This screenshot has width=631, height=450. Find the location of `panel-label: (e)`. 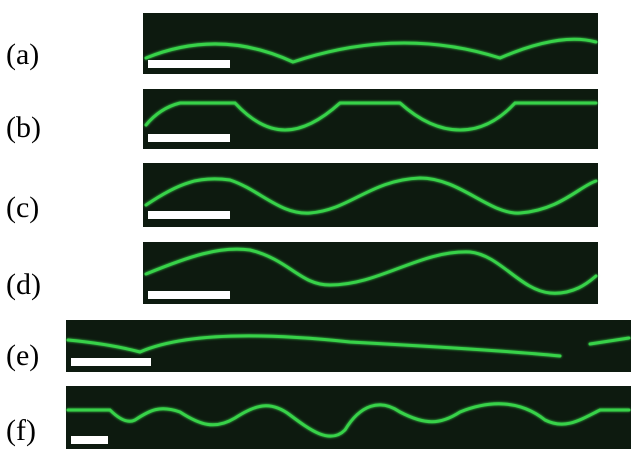

panel-label: (e) is located at coordinates (22, 355).